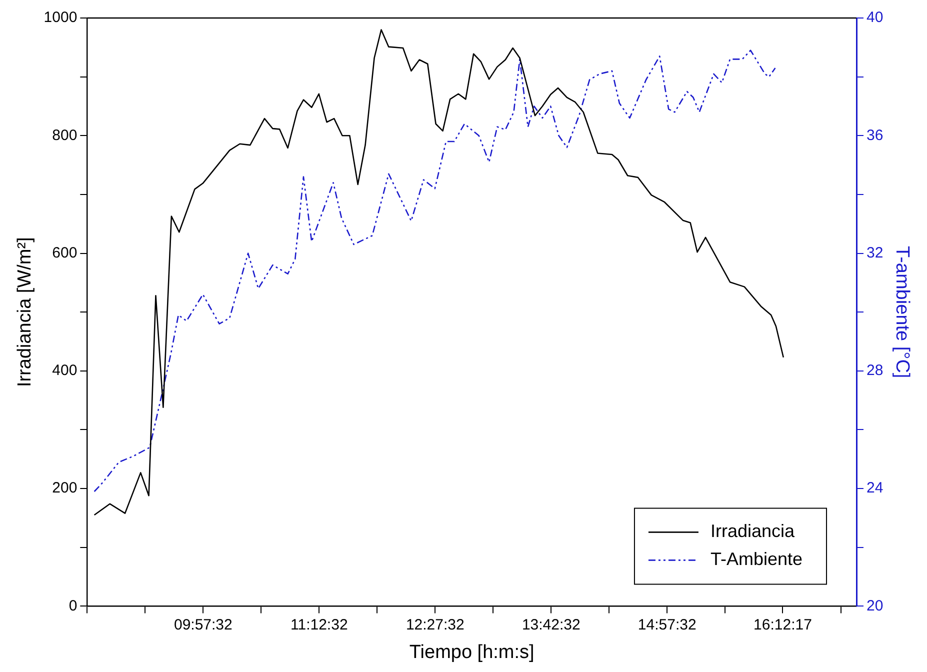 The width and height of the screenshot is (927, 672). What do you see at coordinates (901, 312) in the screenshot?
I see `y2-axis-title: T-ambiente [°C]` at bounding box center [901, 312].